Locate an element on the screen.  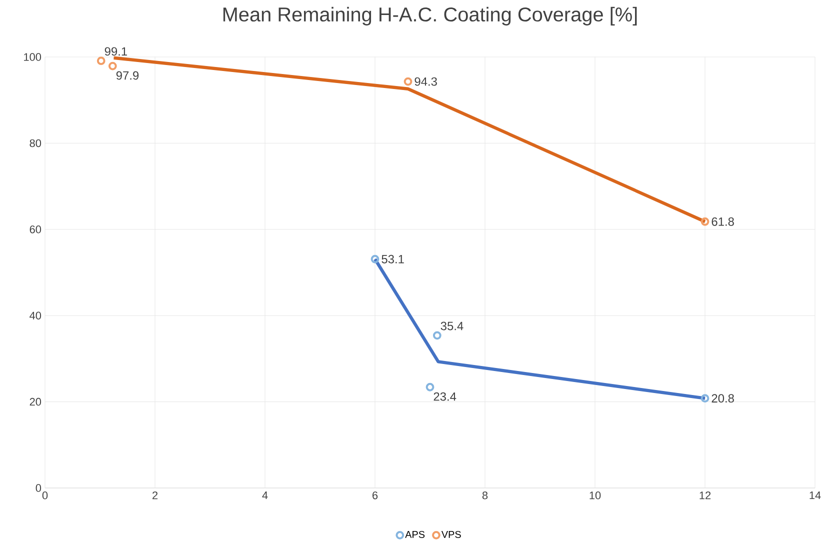
data-label: 35.4 is located at coordinates (452, 326).